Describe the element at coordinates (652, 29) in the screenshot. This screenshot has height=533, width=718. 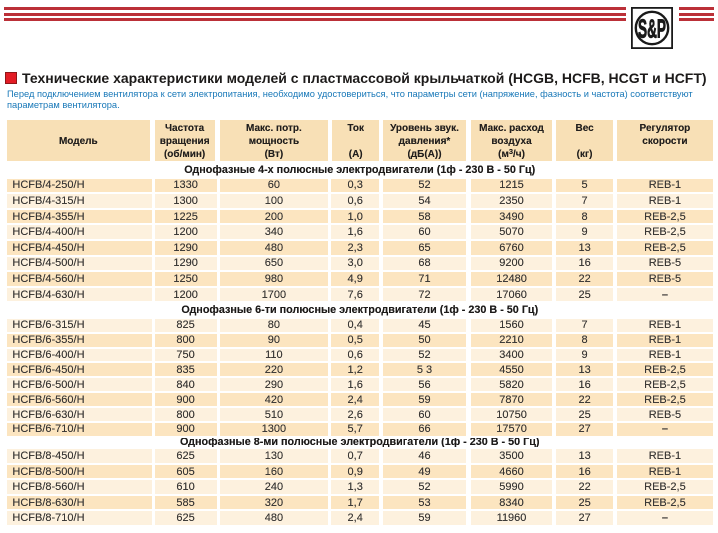
I see `svg-text: S&P` at that location.